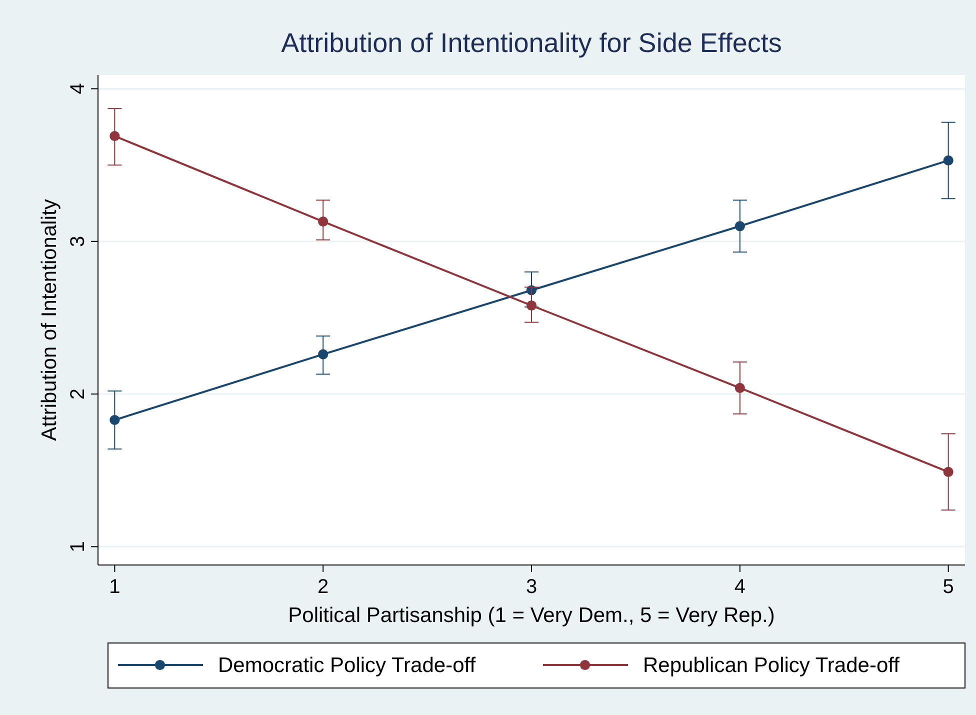  Describe the element at coordinates (78, 394) in the screenshot. I see `y-tick-label: 2` at that location.